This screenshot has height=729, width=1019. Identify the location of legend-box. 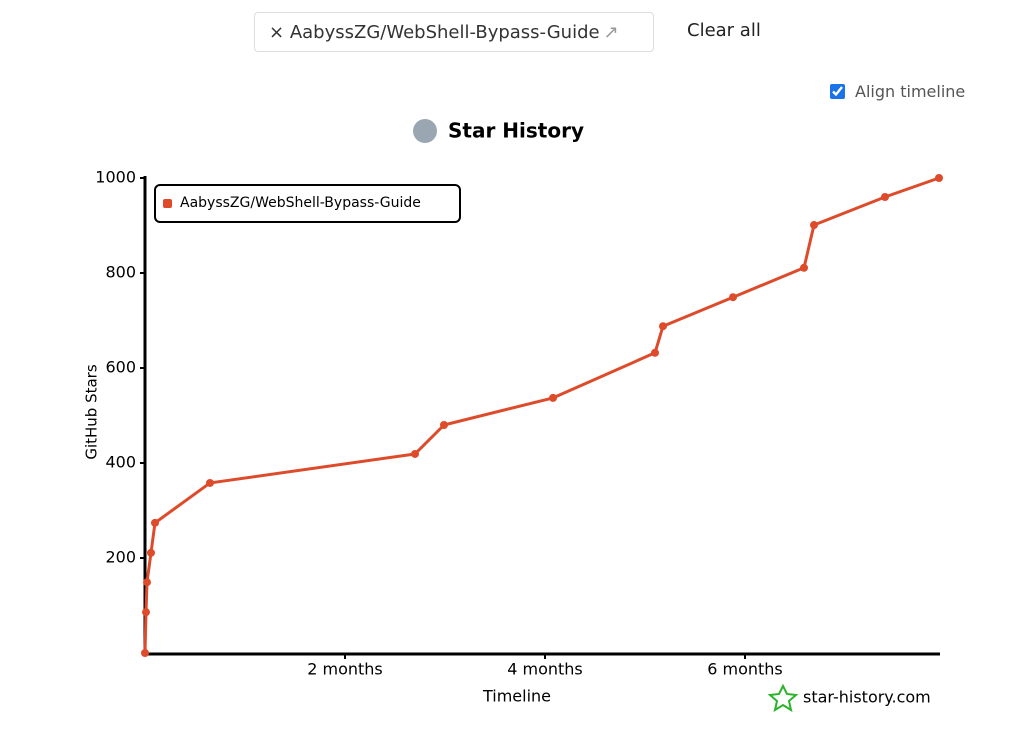
(307, 203).